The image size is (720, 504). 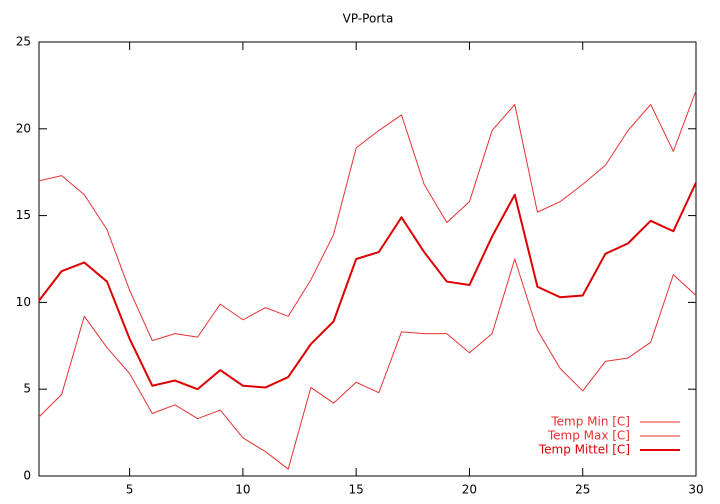 I want to click on legend-label: Temp Mittel [C], so click(x=584, y=450).